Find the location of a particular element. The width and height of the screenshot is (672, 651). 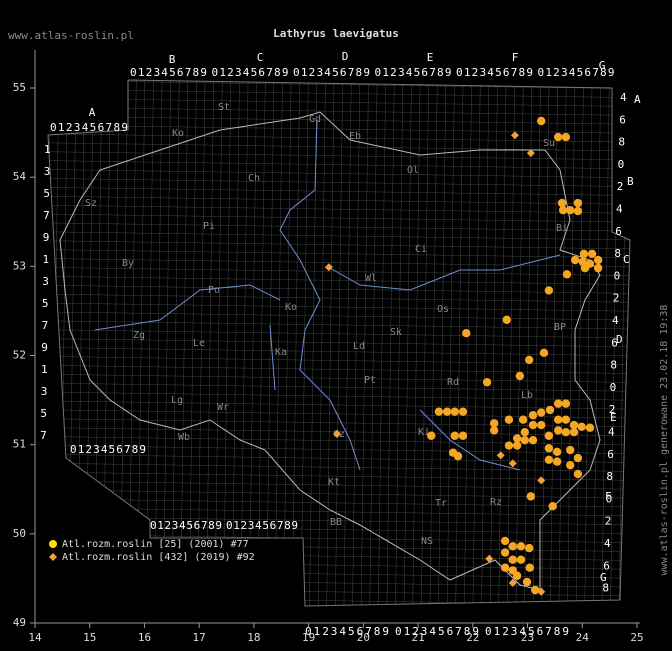

region-label: Su is located at coordinates (549, 143).